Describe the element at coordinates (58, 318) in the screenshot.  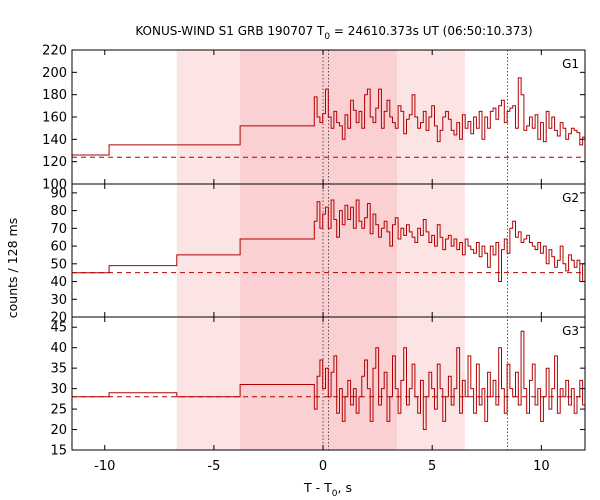
I see `y-tick-label-g2: 20` at that location.